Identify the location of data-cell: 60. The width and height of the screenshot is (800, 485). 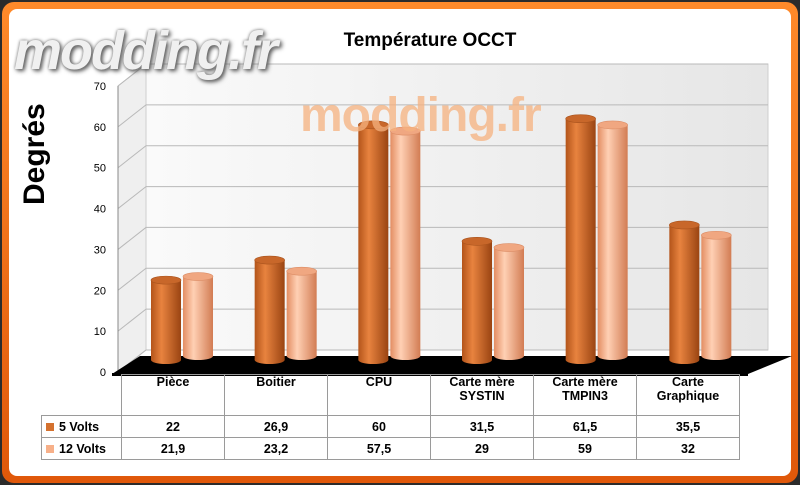
(379, 426).